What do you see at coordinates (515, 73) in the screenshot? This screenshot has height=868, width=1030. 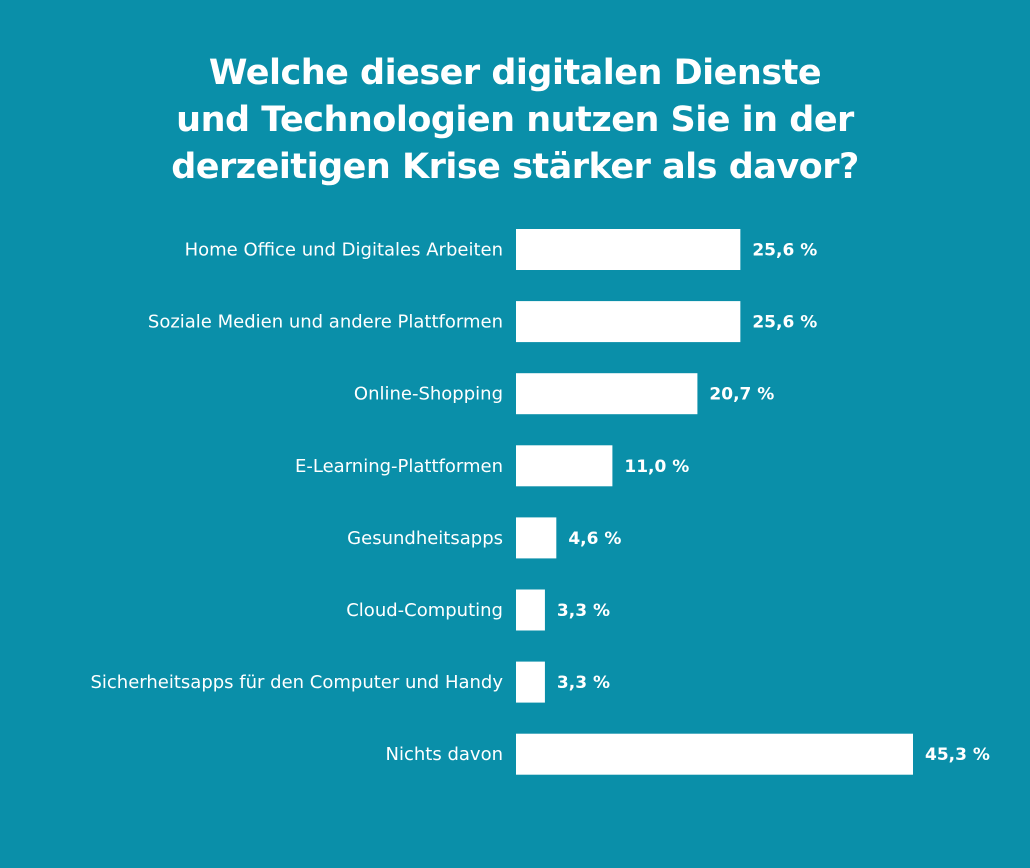 I see `chart-title-line: Welche dieser digitalen Dienste` at bounding box center [515, 73].